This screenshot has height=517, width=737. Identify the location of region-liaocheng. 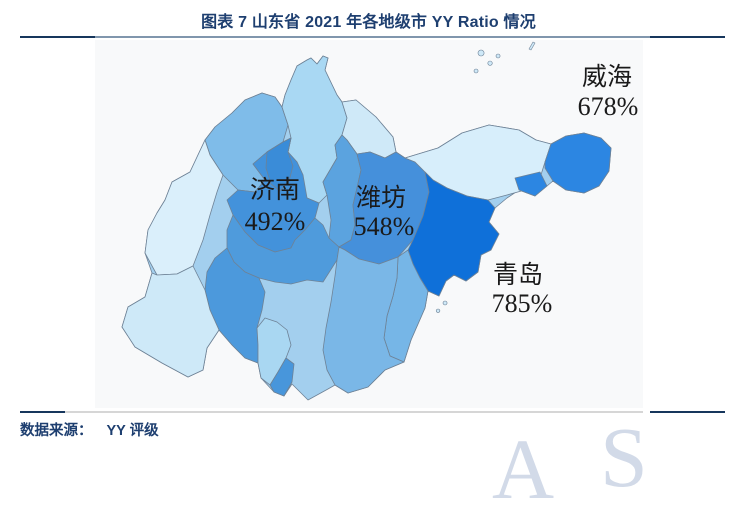
(184, 207).